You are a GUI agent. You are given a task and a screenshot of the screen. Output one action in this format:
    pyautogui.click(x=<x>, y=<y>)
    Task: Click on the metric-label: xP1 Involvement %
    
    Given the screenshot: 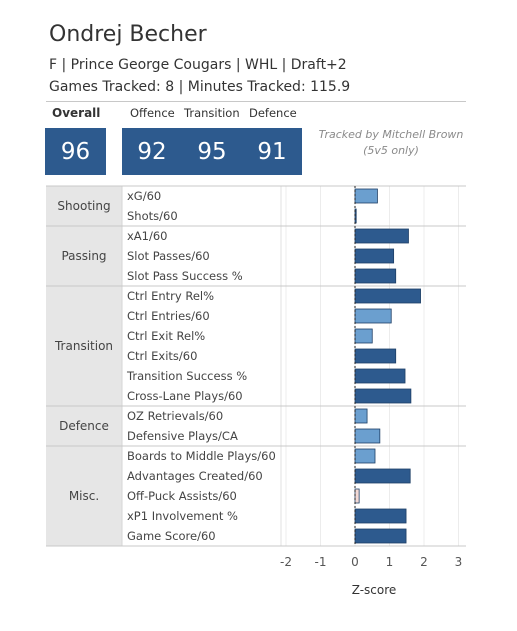 What is the action you would take?
    pyautogui.click(x=182, y=516)
    